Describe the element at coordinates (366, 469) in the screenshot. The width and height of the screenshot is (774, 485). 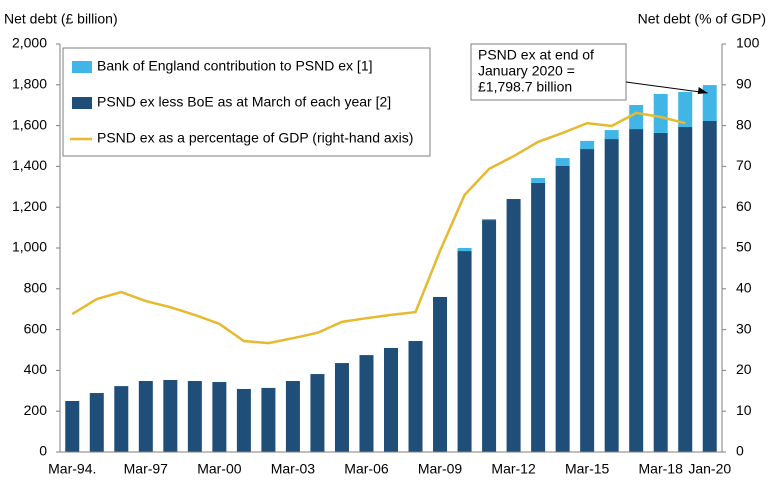
I see `x-tick-label: Mar-06` at that location.